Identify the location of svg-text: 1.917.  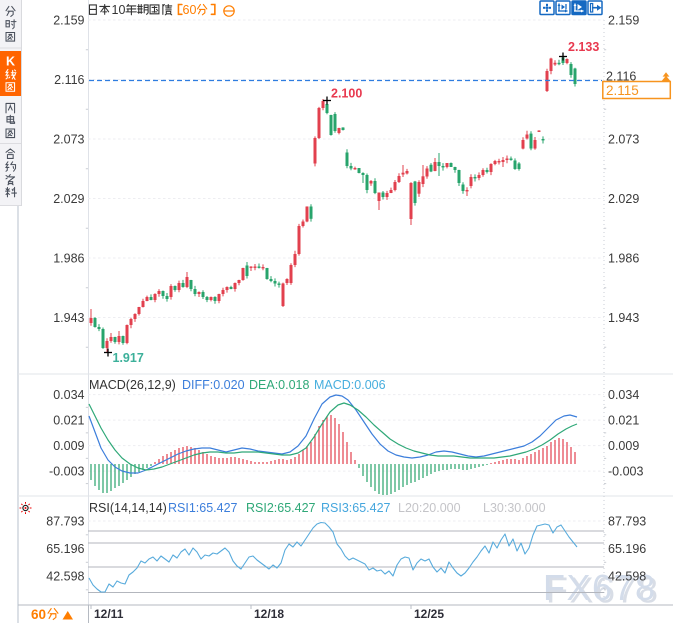
(128, 358).